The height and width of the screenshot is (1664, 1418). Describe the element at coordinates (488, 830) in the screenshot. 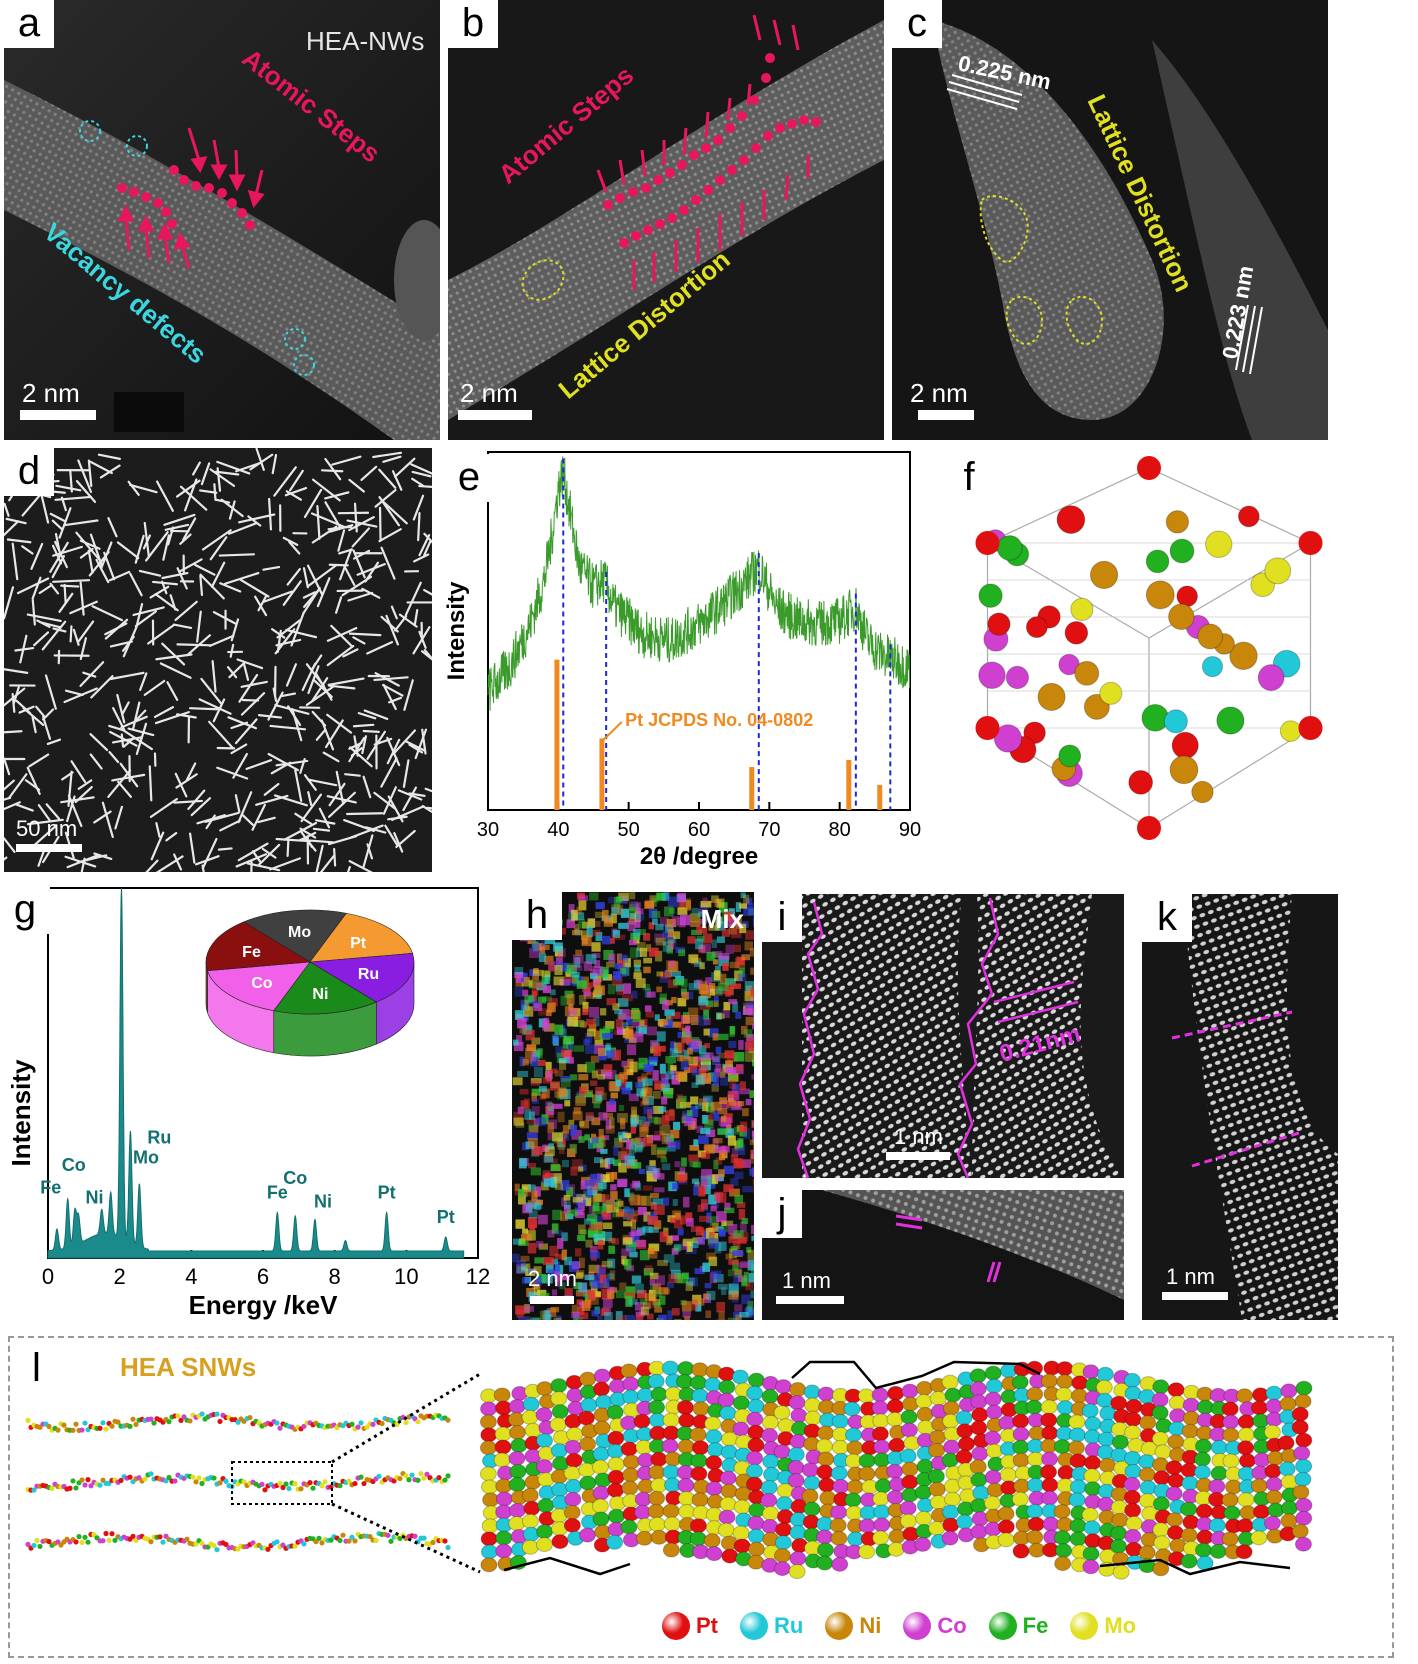

I see `x-tick-label: 30` at that location.